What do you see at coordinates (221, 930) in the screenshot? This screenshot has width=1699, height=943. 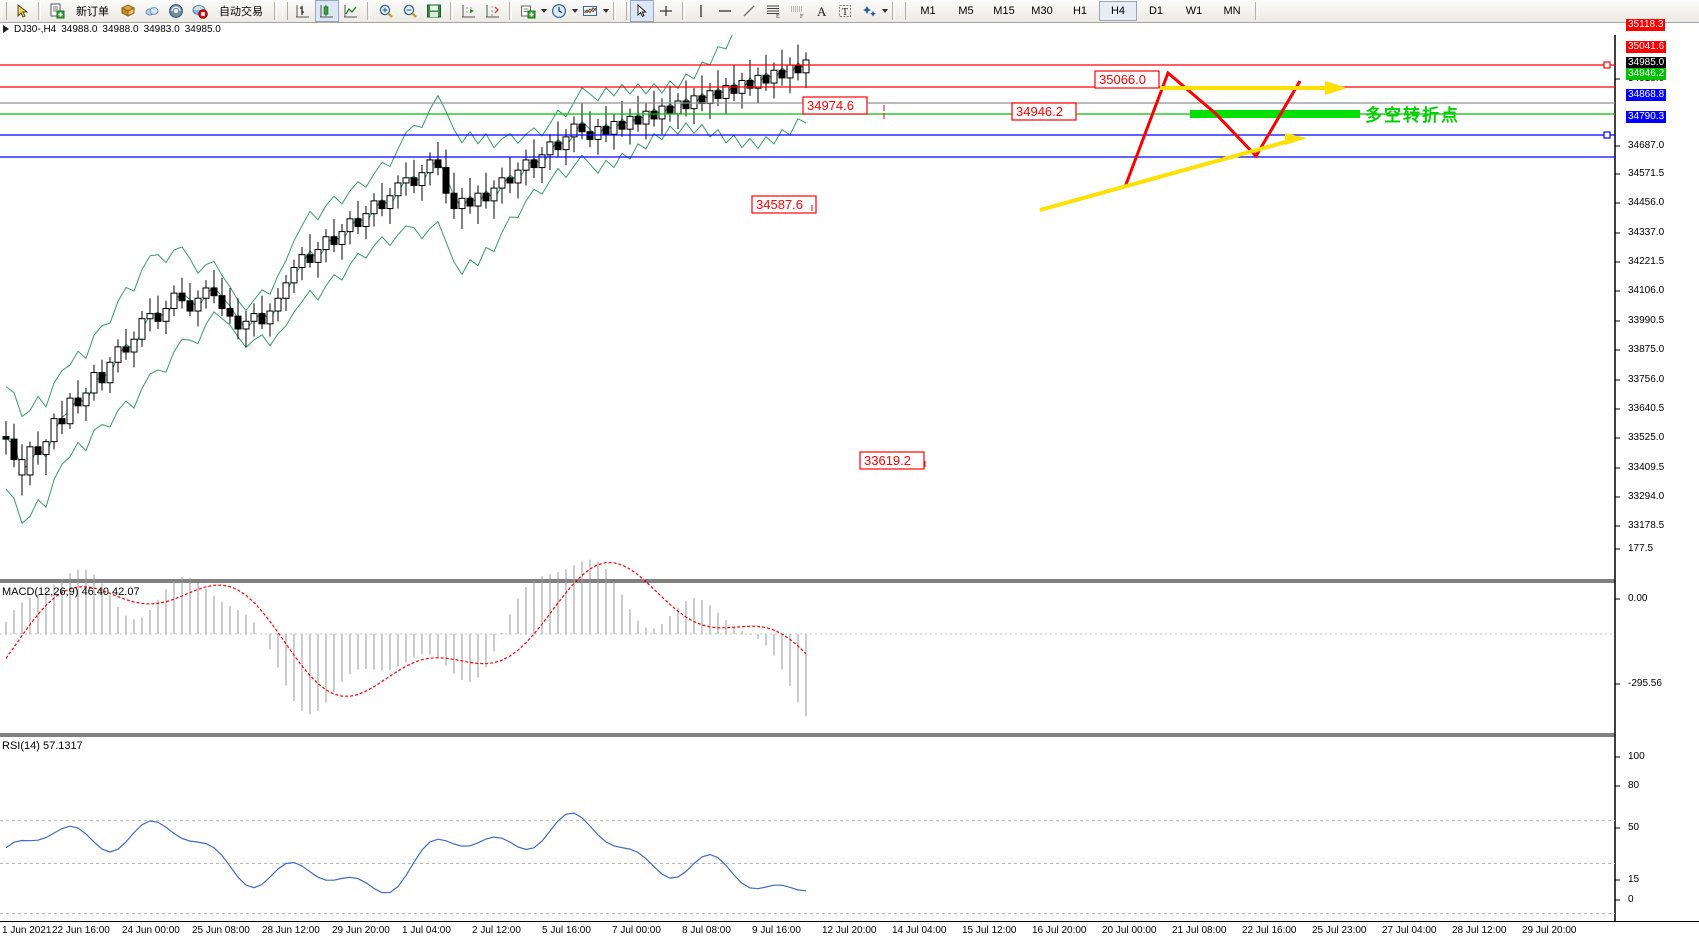 I see `time-label: 25 Jun 08:00` at bounding box center [221, 930].